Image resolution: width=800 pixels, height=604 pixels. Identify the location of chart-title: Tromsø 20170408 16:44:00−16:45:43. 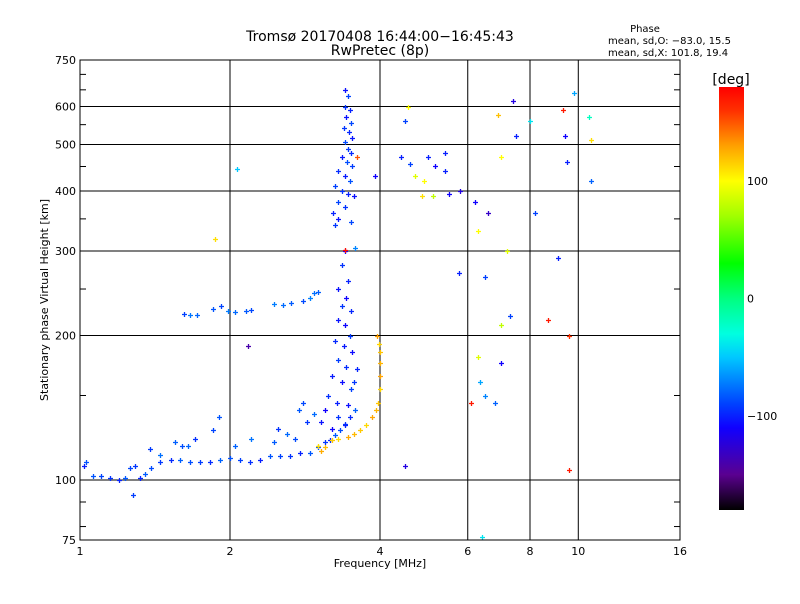
(379, 37).